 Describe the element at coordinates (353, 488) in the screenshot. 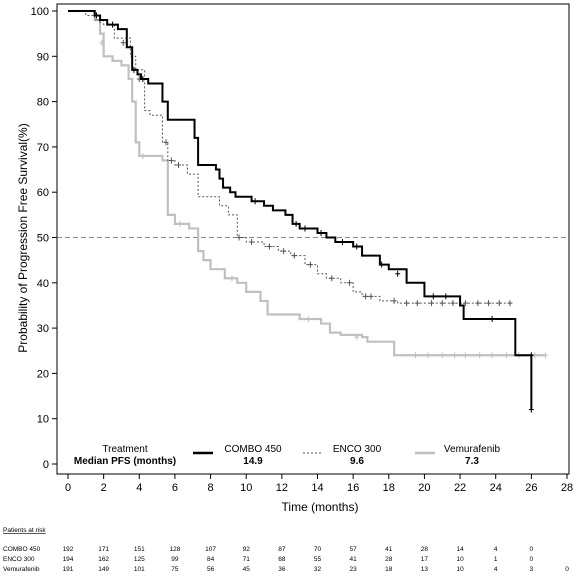

I see `x-tick-label: 16` at that location.